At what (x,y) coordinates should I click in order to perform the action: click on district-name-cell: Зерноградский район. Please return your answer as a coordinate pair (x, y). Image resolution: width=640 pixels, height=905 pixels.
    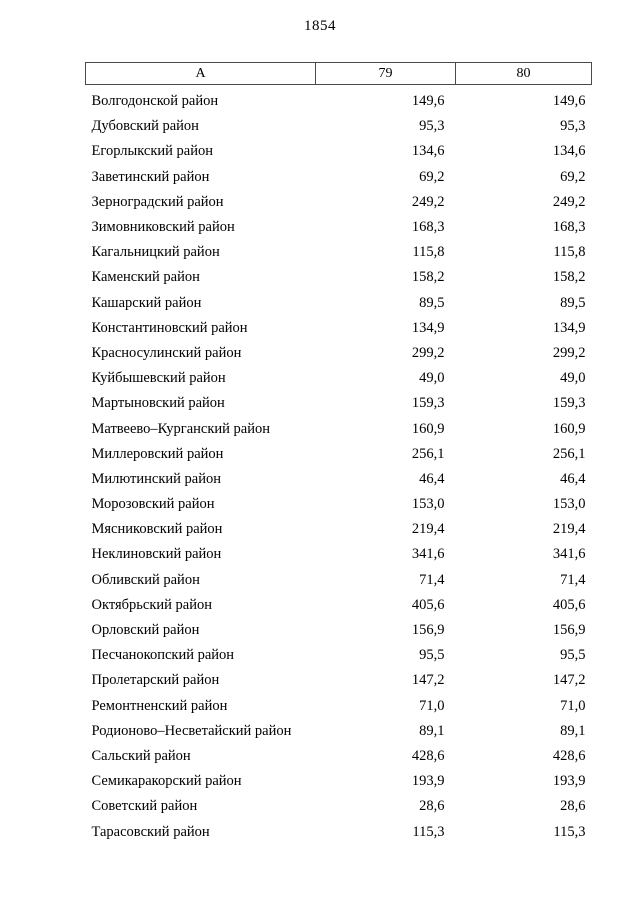
    Looking at the image, I should click on (157, 201).